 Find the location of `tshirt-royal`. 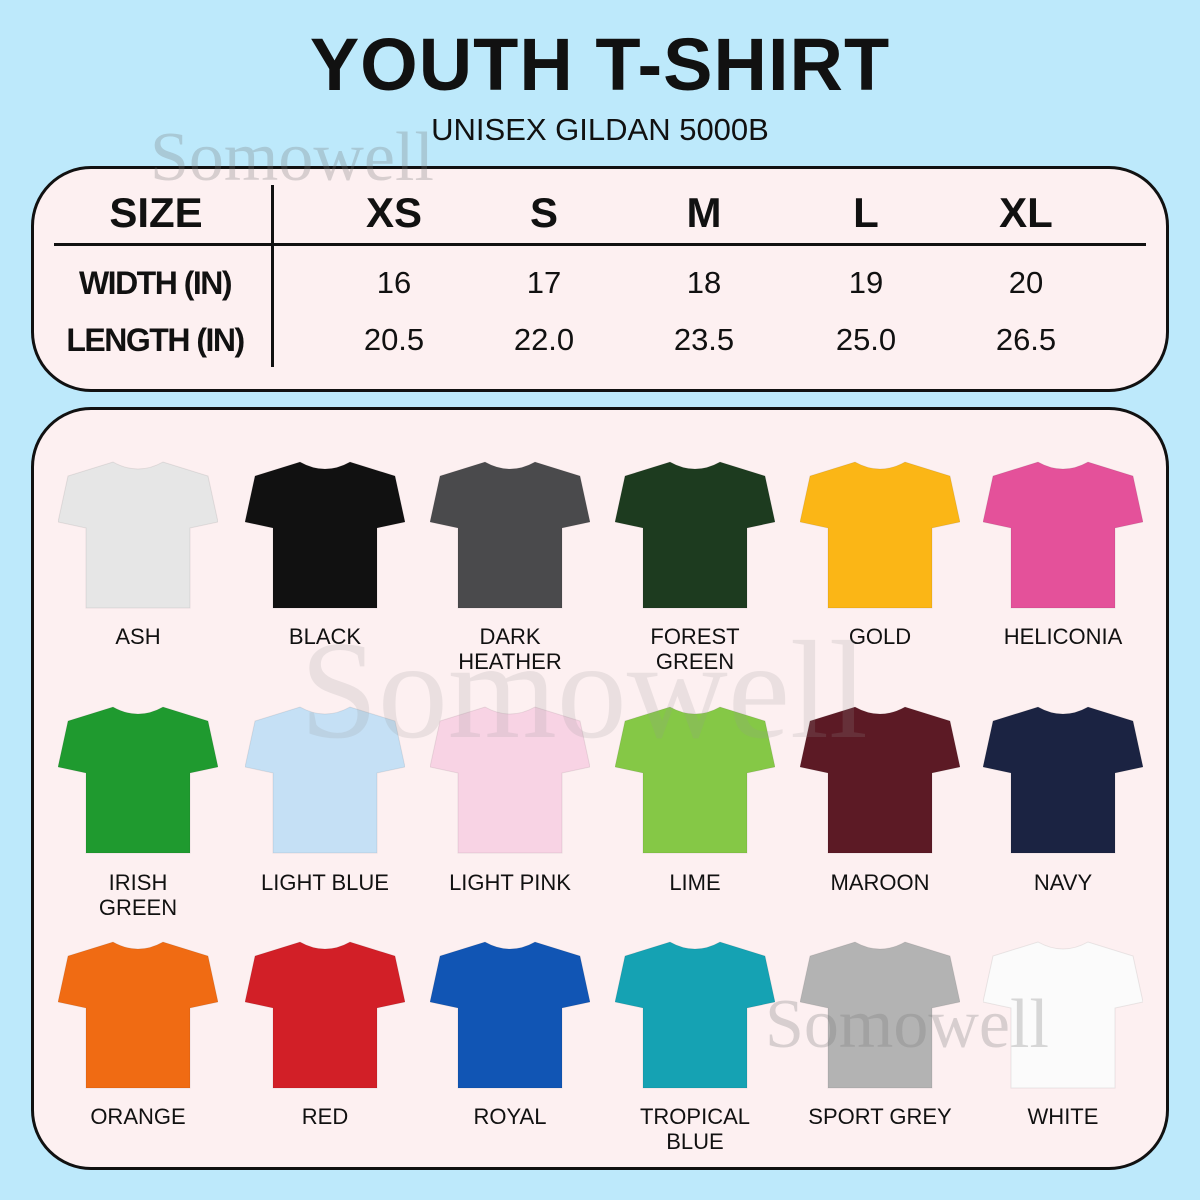

tshirt-royal is located at coordinates (510, 1015).